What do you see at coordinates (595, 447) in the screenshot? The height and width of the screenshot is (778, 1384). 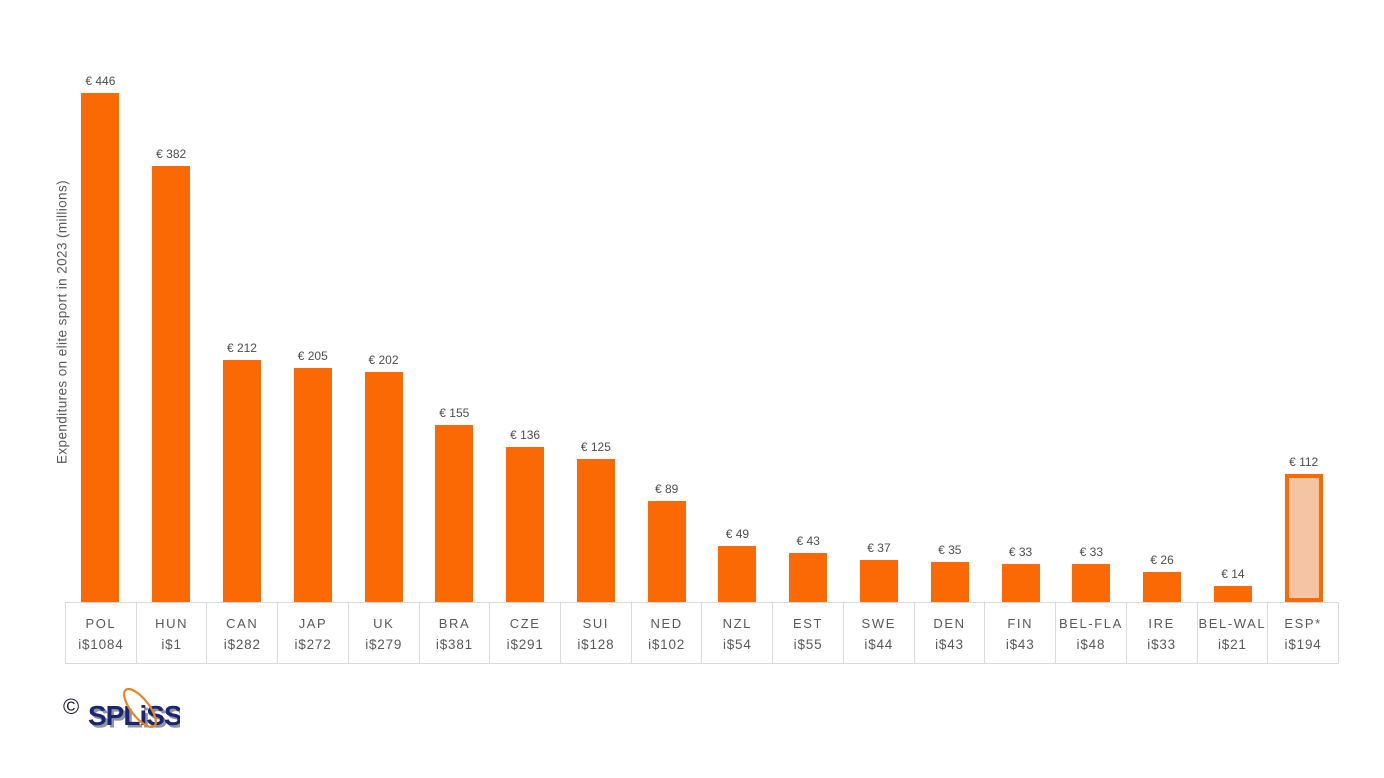 I see `bar-value-label: € 125` at bounding box center [595, 447].